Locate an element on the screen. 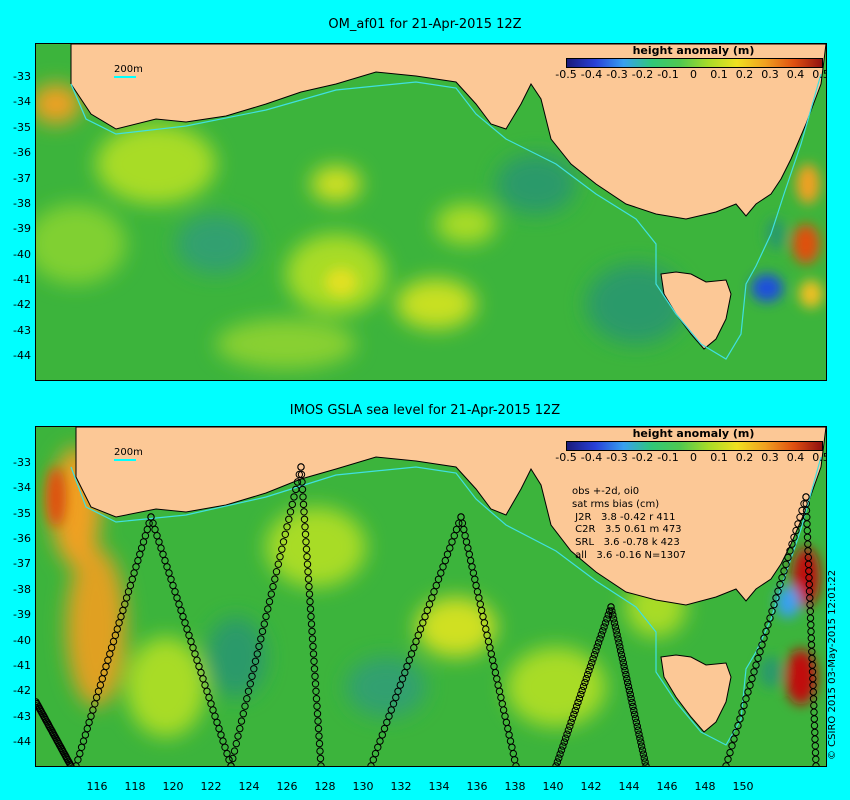 This screenshot has width=850, height=800. colorbar-tick: -0.3 is located at coordinates (617, 74).